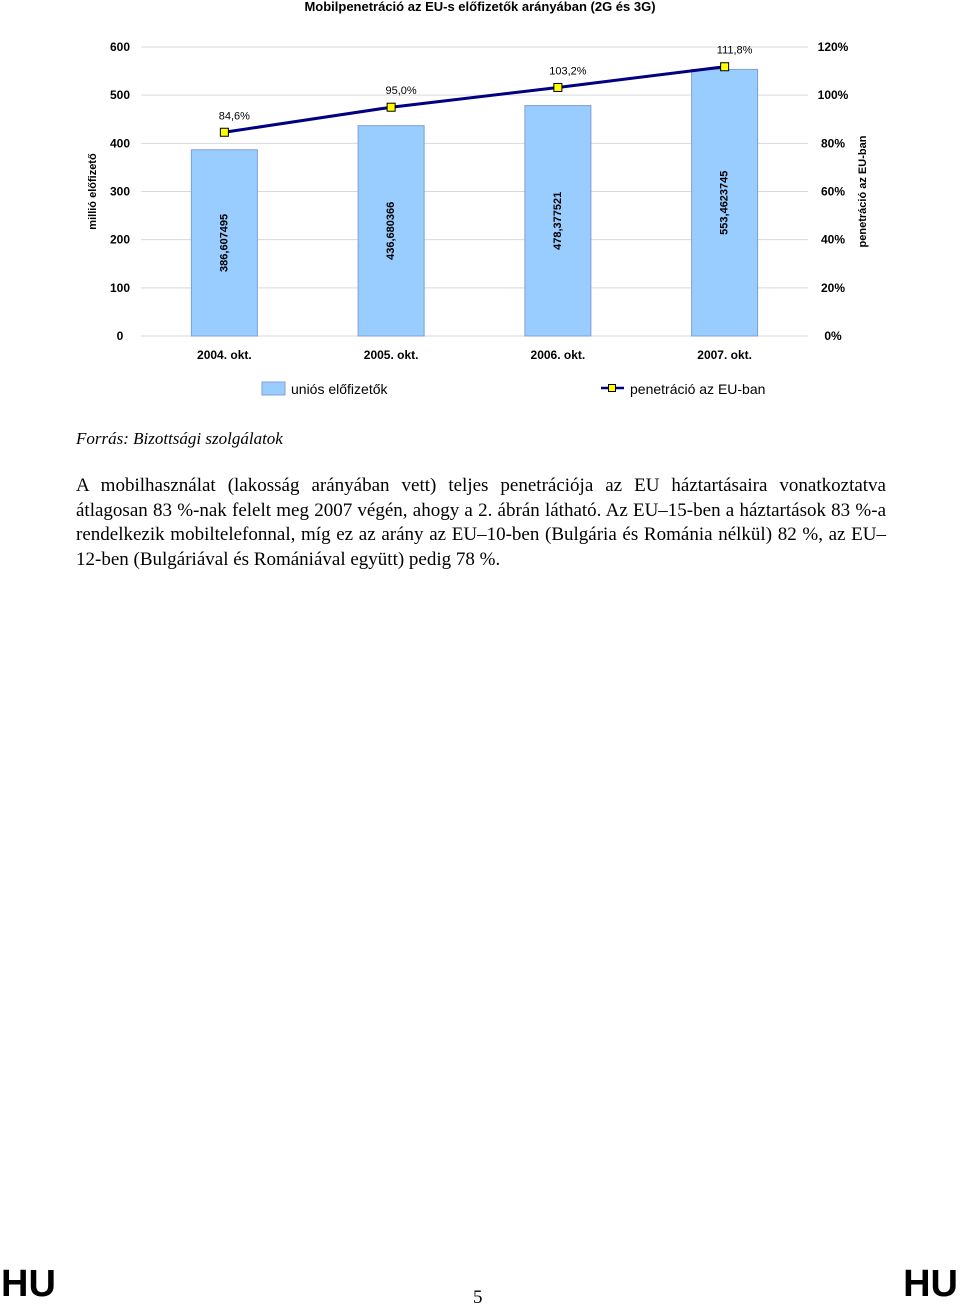 This screenshot has height=1309, width=960. I want to click on right-tick-label: 60%, so click(833, 192).